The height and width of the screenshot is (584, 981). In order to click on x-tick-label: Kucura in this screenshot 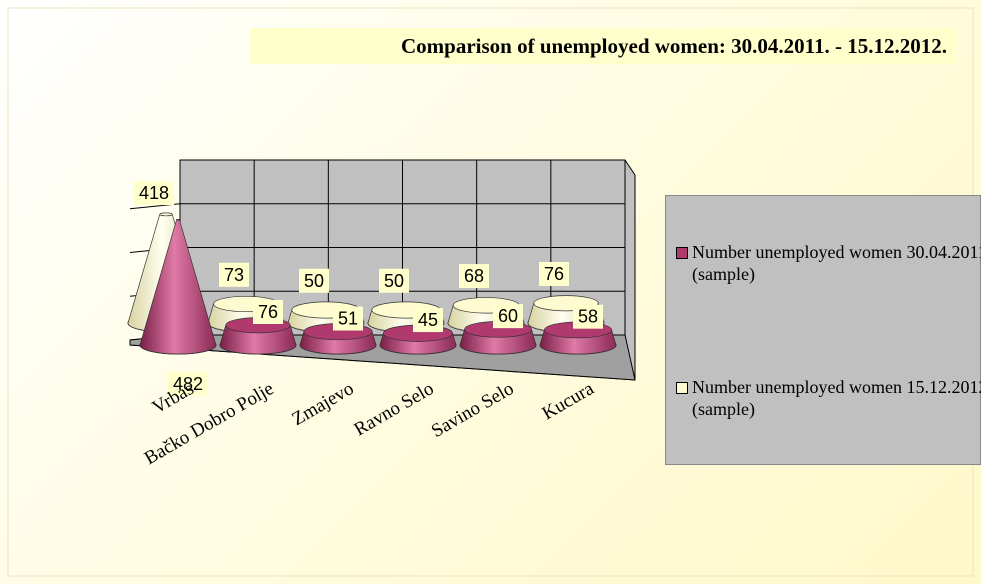, I will do `click(568, 401)`.